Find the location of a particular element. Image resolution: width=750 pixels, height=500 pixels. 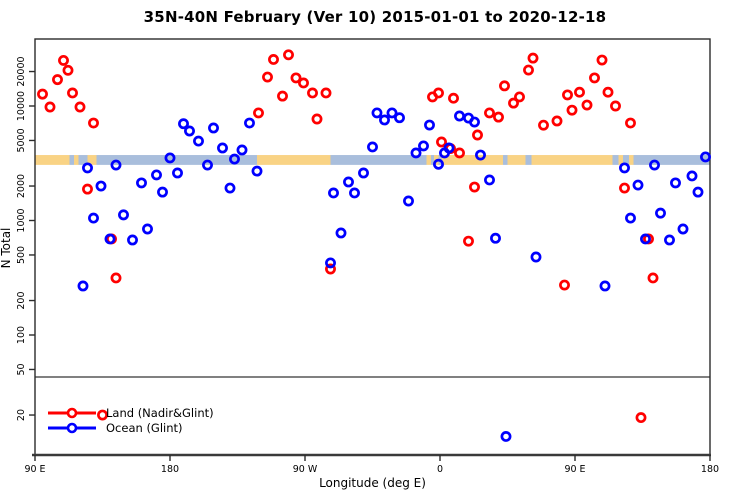

y-axis-label: N Total is located at coordinates (6, 248).